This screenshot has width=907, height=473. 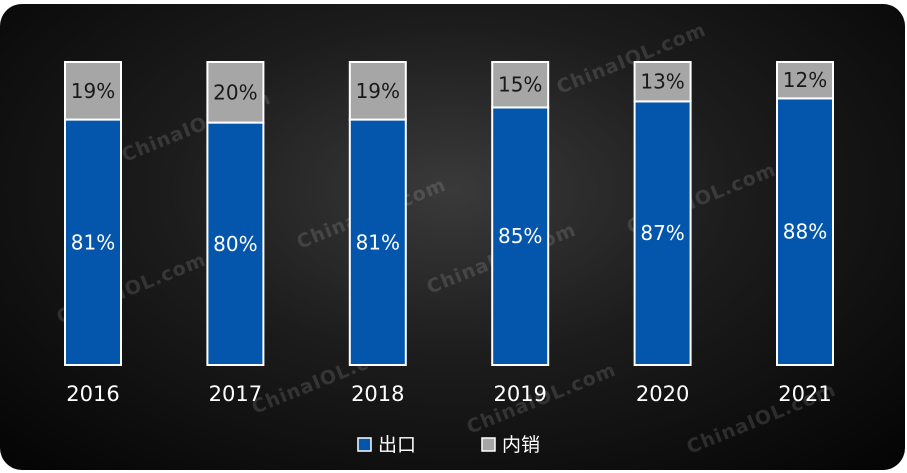 What do you see at coordinates (92, 394) in the screenshot?
I see `x-tick-2016: 2016` at bounding box center [92, 394].